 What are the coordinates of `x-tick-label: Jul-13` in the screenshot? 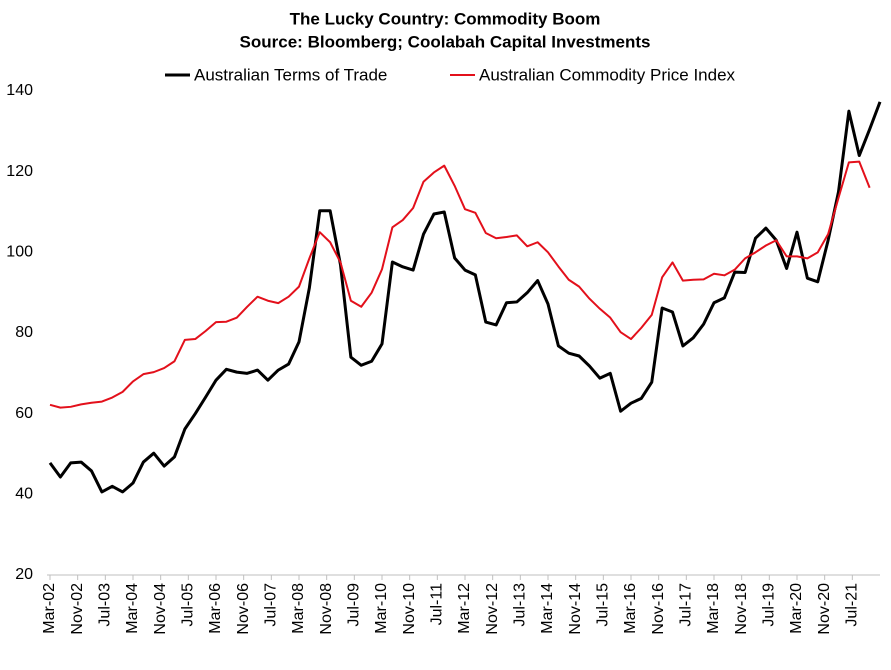 It's located at (520, 605).